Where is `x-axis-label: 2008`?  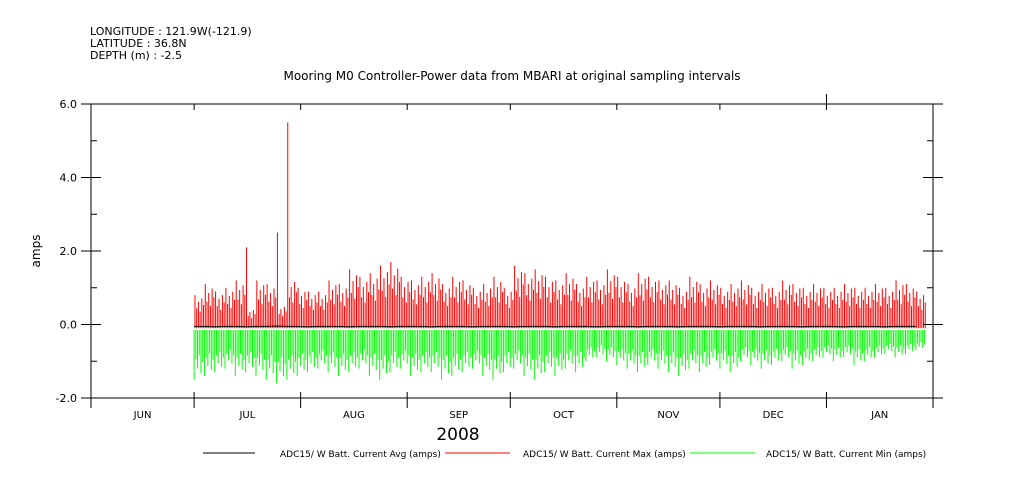
x-axis-label: 2008 is located at coordinates (457, 435).